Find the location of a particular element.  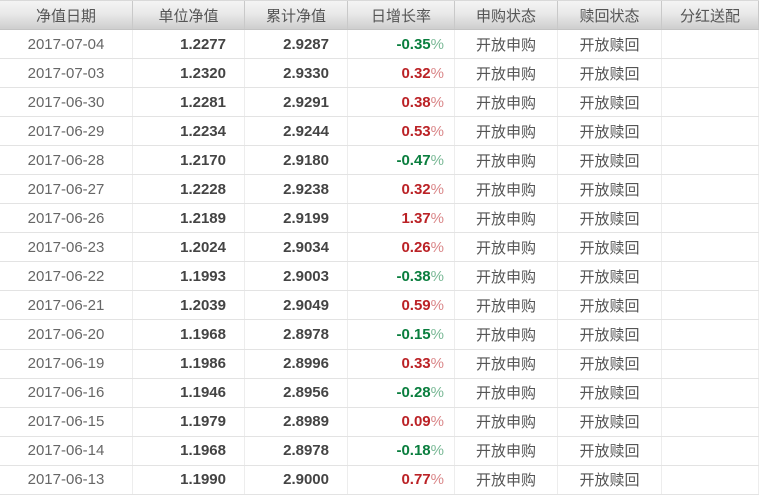

cell-unit-nav: 1.2228 is located at coordinates (189, 189).